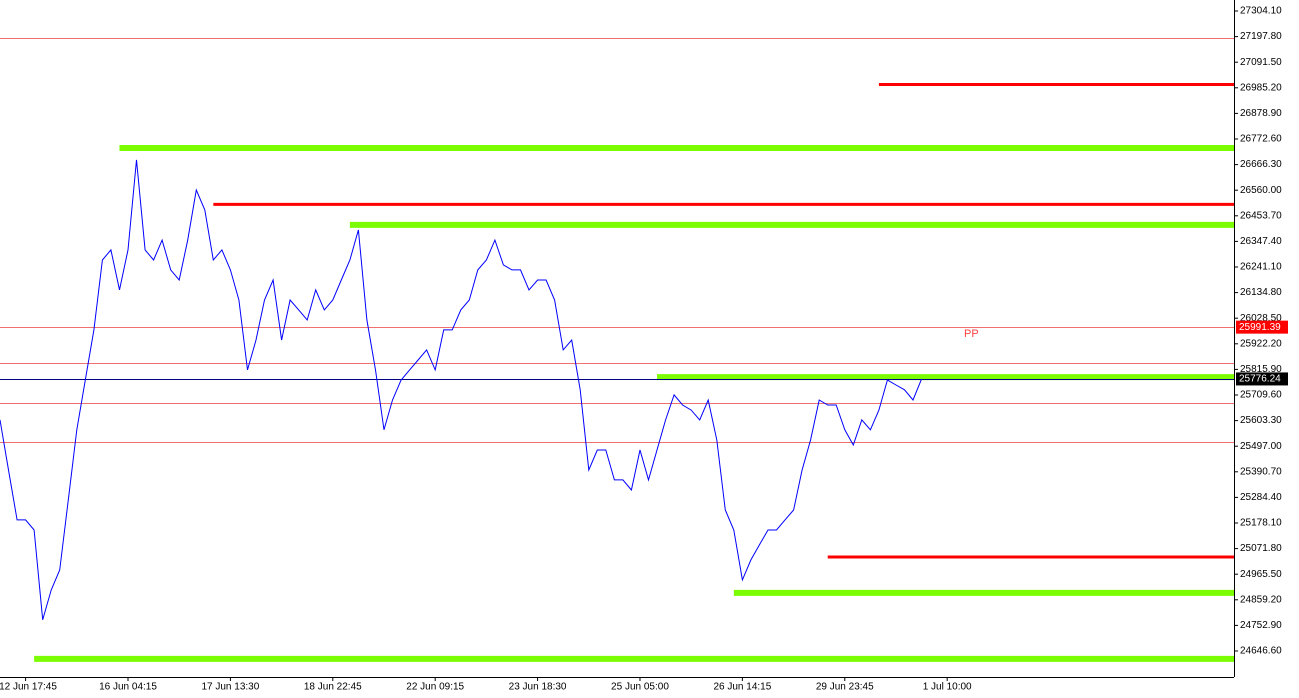 The height and width of the screenshot is (698, 1299). I want to click on price-label: 25776.24, so click(1260, 379).